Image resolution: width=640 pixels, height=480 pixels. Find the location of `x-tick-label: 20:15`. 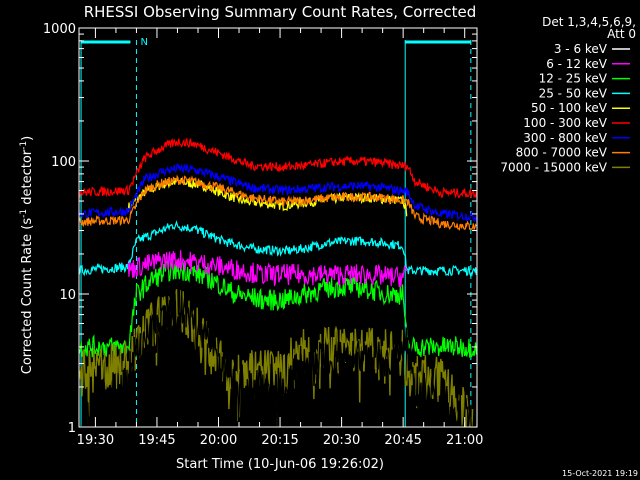

x-tick-label: 20:15 is located at coordinates (279, 440).